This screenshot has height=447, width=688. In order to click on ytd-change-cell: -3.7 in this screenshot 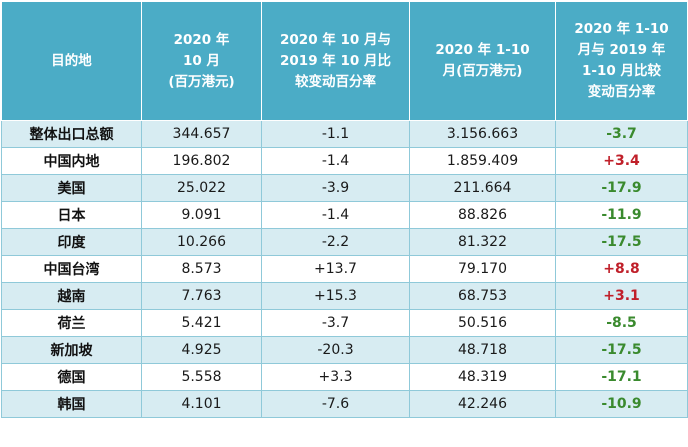, I will do `click(621, 134)`.